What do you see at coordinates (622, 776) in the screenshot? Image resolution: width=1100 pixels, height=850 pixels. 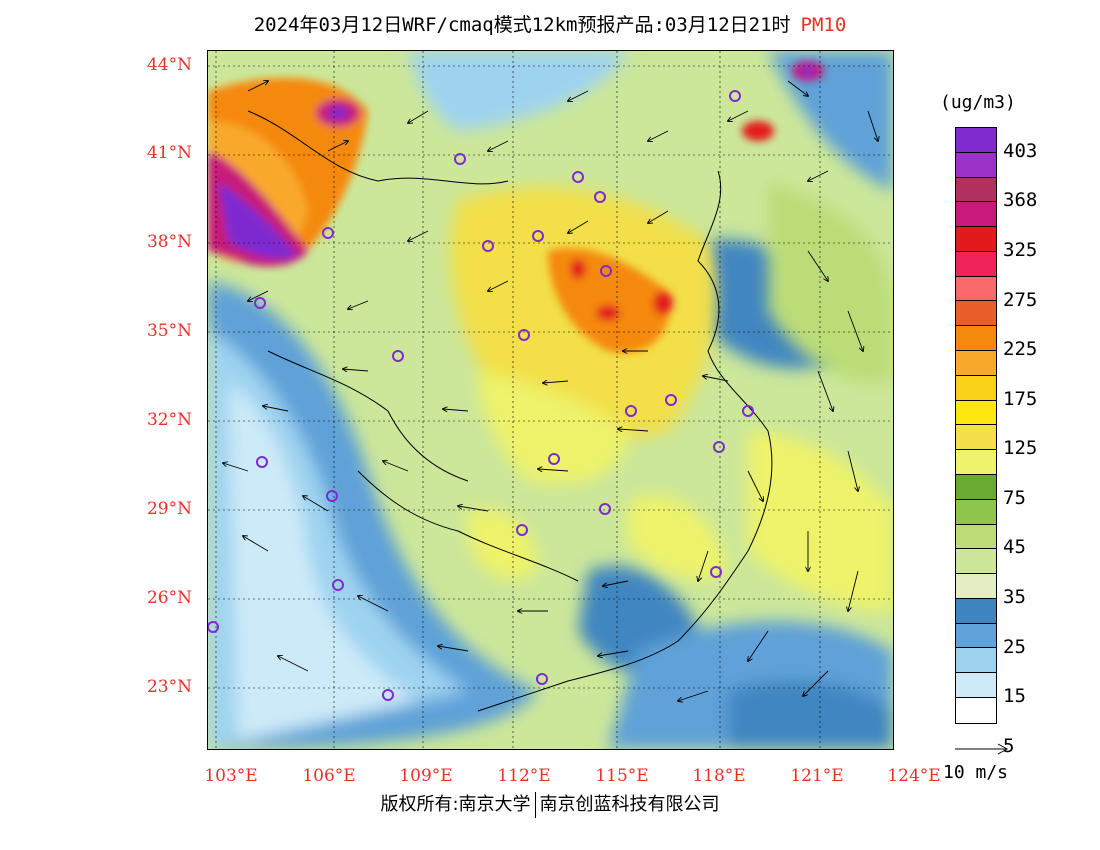 I see `lon-label-115e: 115°E` at bounding box center [622, 776].